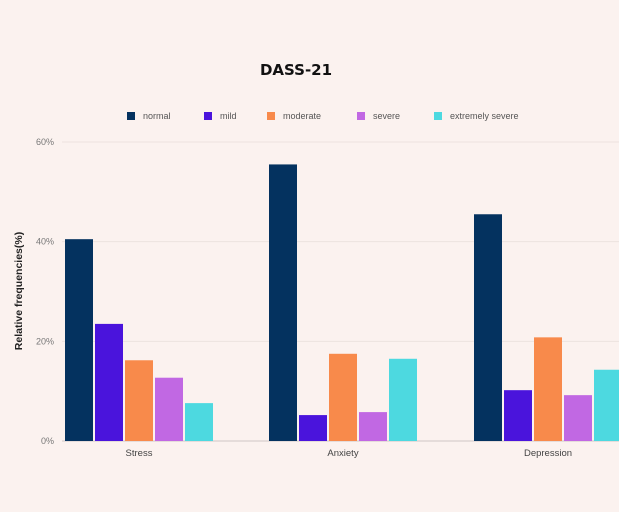 The width and height of the screenshot is (619, 512). What do you see at coordinates (139, 453) in the screenshot?
I see `x-category-label: Stress` at bounding box center [139, 453].